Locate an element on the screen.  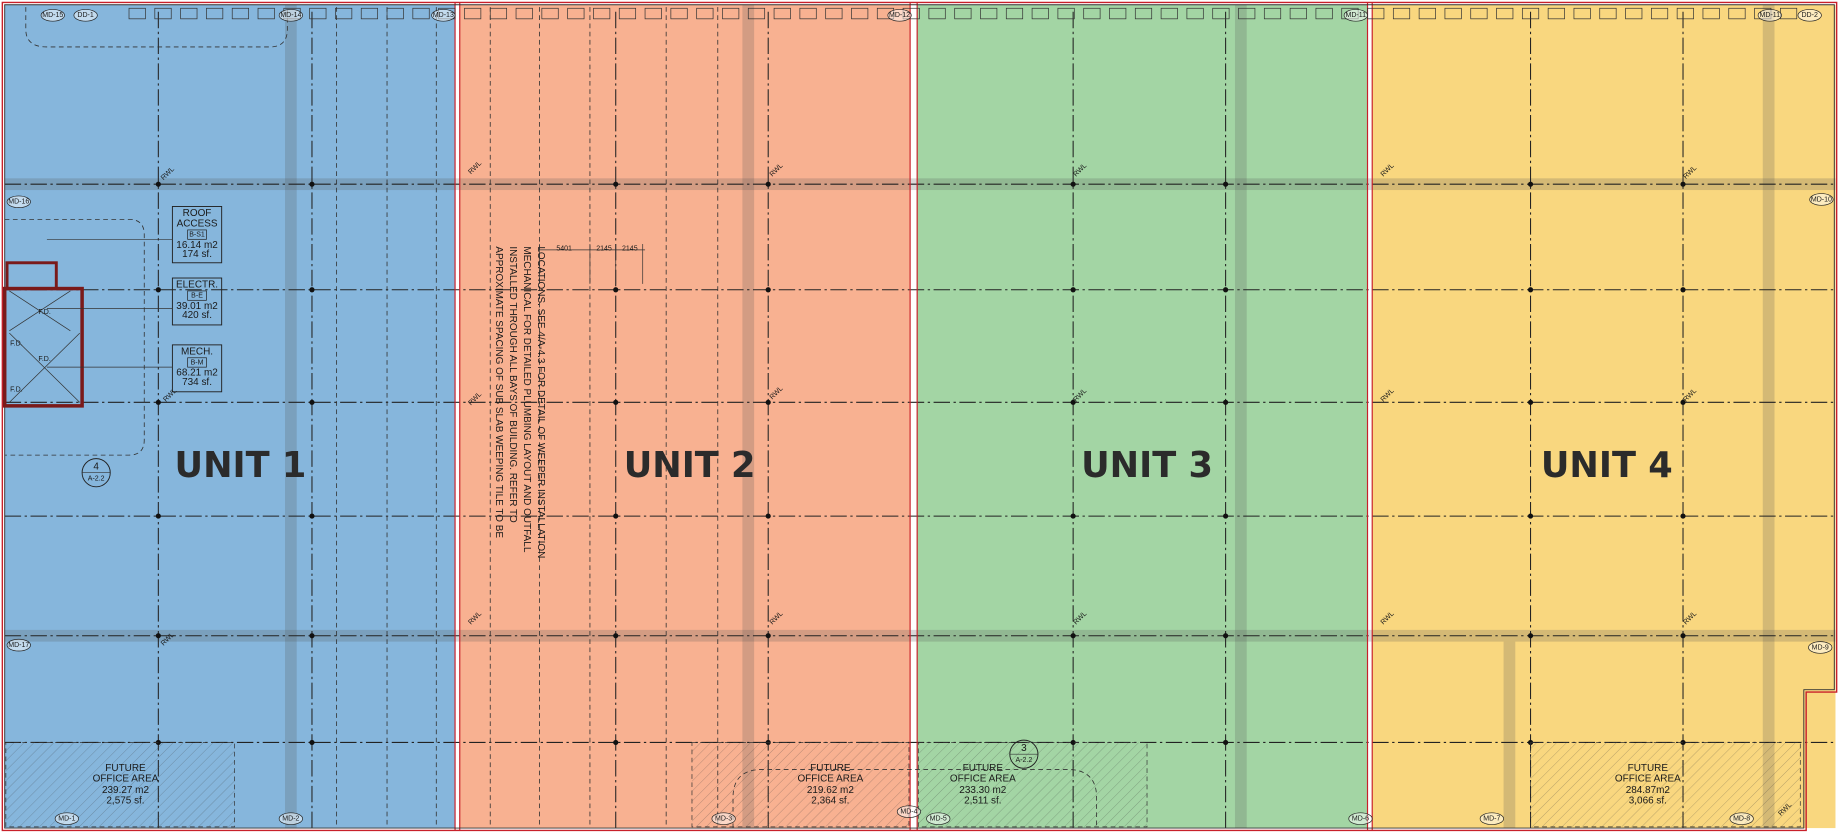
grid-tag: DD-1 is located at coordinates (85, 15).